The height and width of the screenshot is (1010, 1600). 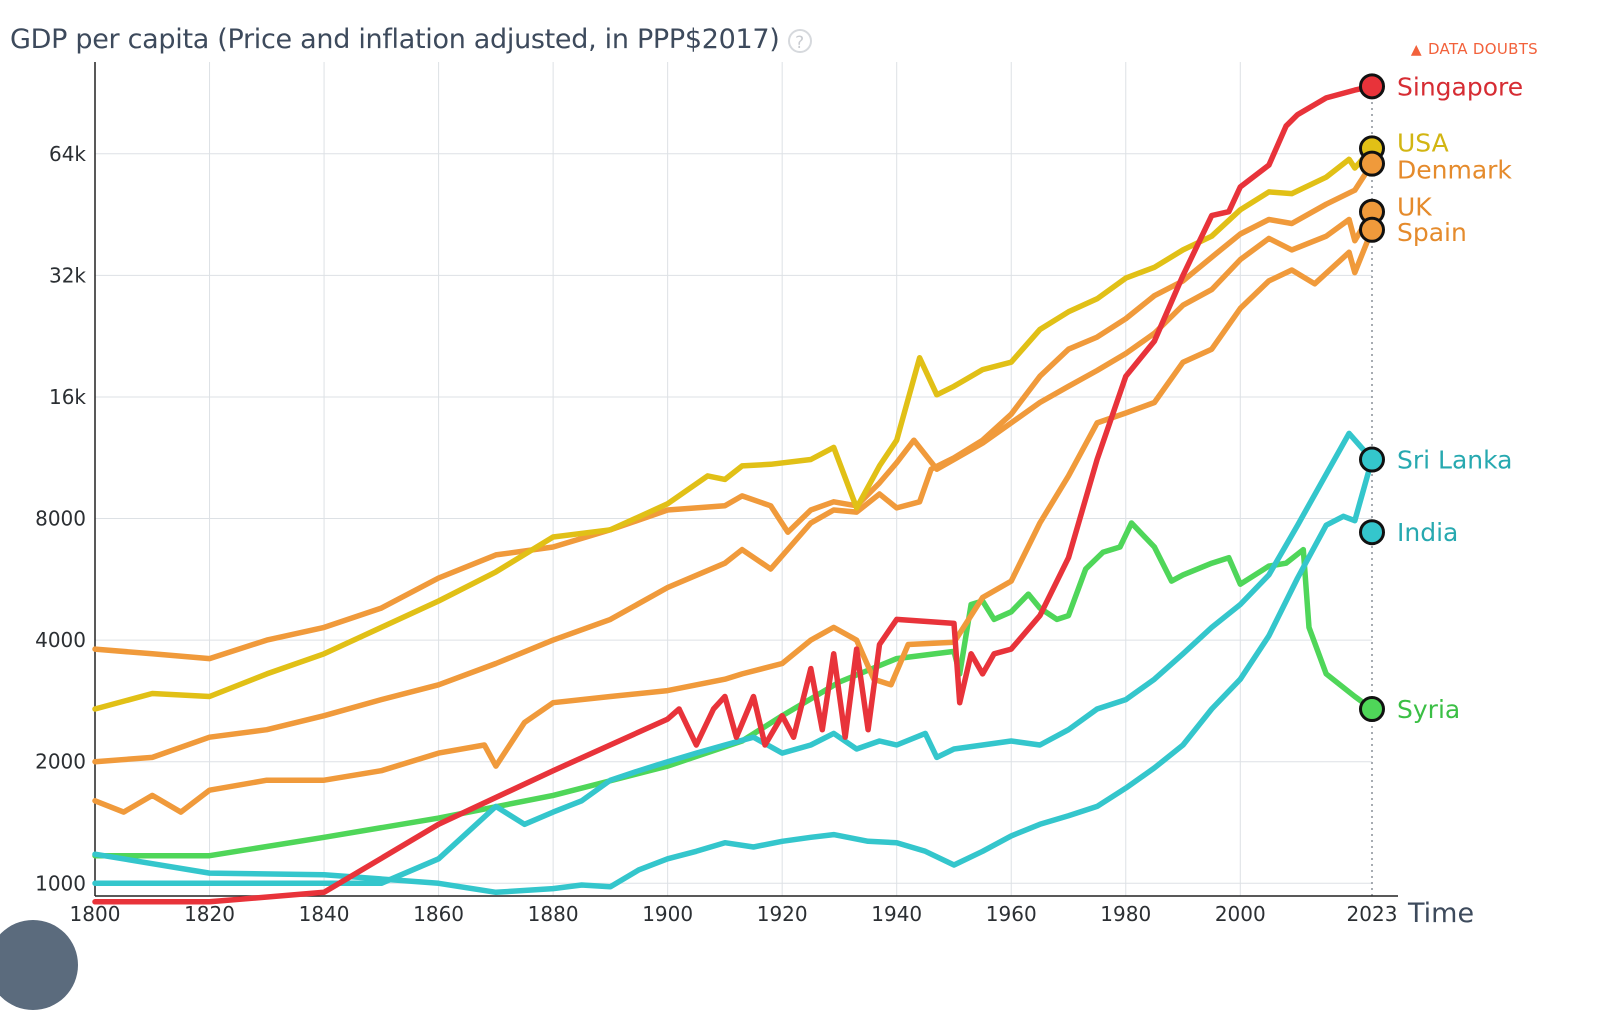 I want to click on end-marker-sri-lanka, so click(x=1372, y=459).